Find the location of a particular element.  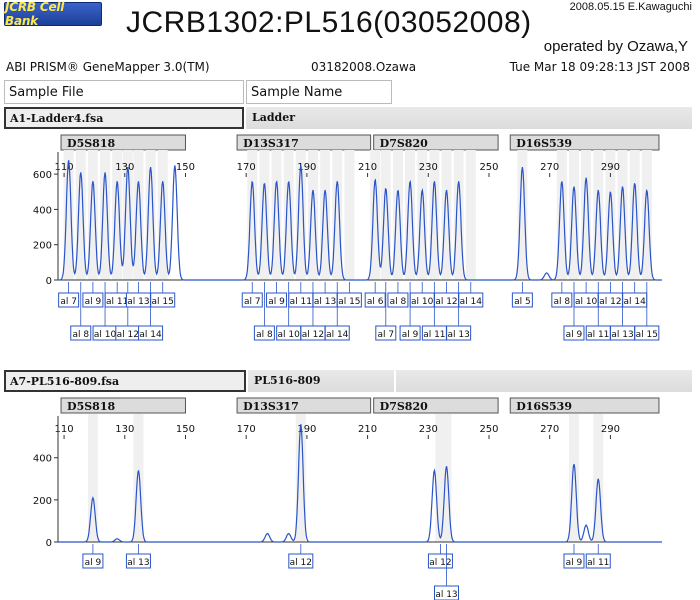

sample-name-bar-filler is located at coordinates (544, 381).